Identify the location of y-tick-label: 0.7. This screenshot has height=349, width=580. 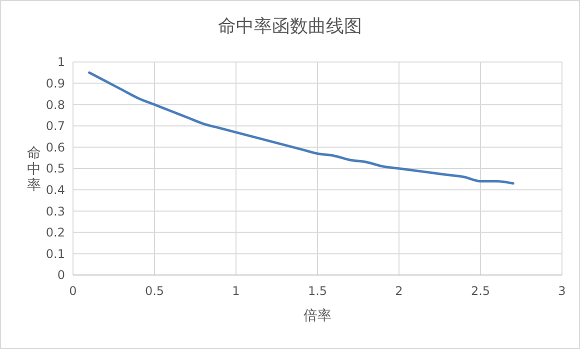
(55, 126).